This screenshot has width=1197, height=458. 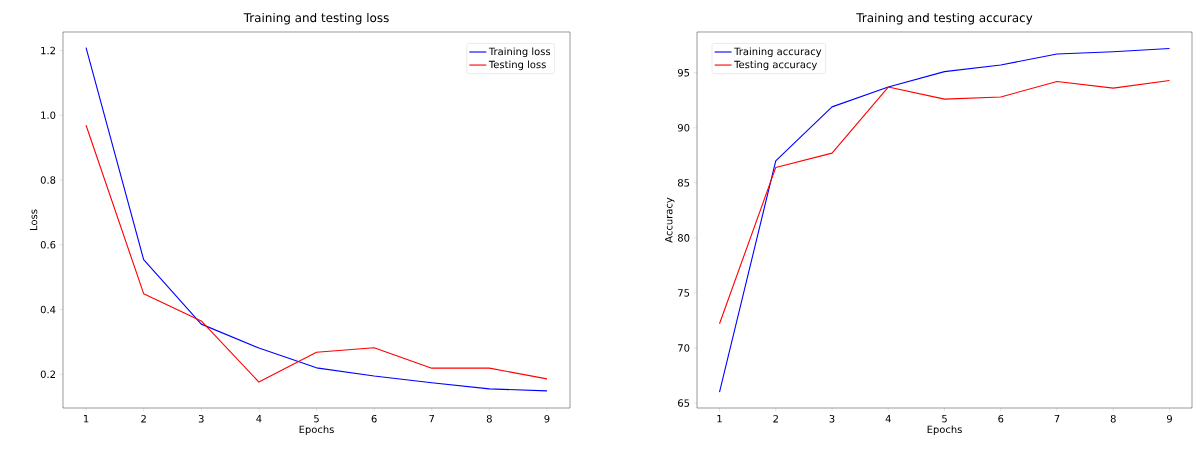 What do you see at coordinates (48, 50) in the screenshot?
I see `y-tick-label: 1.2` at bounding box center [48, 50].